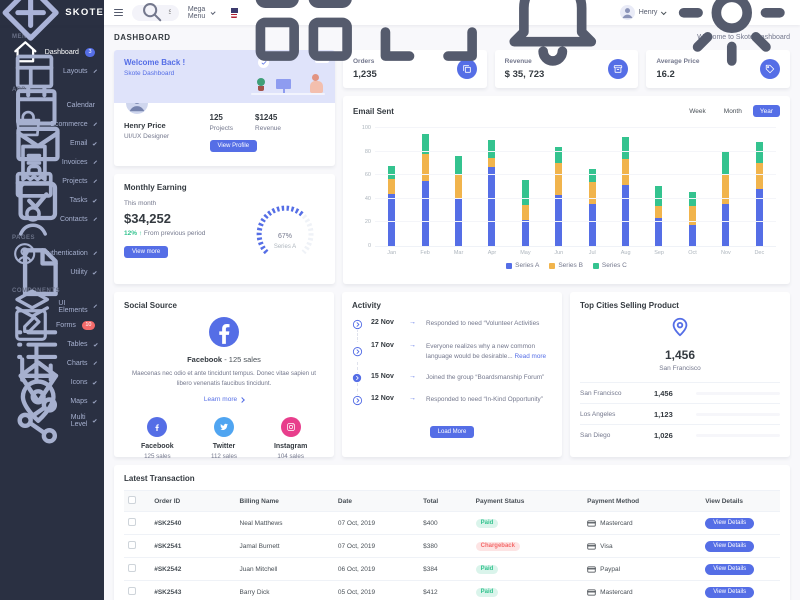 The image size is (800, 600). Describe the element at coordinates (142, 37) in the screenshot. I see `page-title: DASHBOARD` at that location.